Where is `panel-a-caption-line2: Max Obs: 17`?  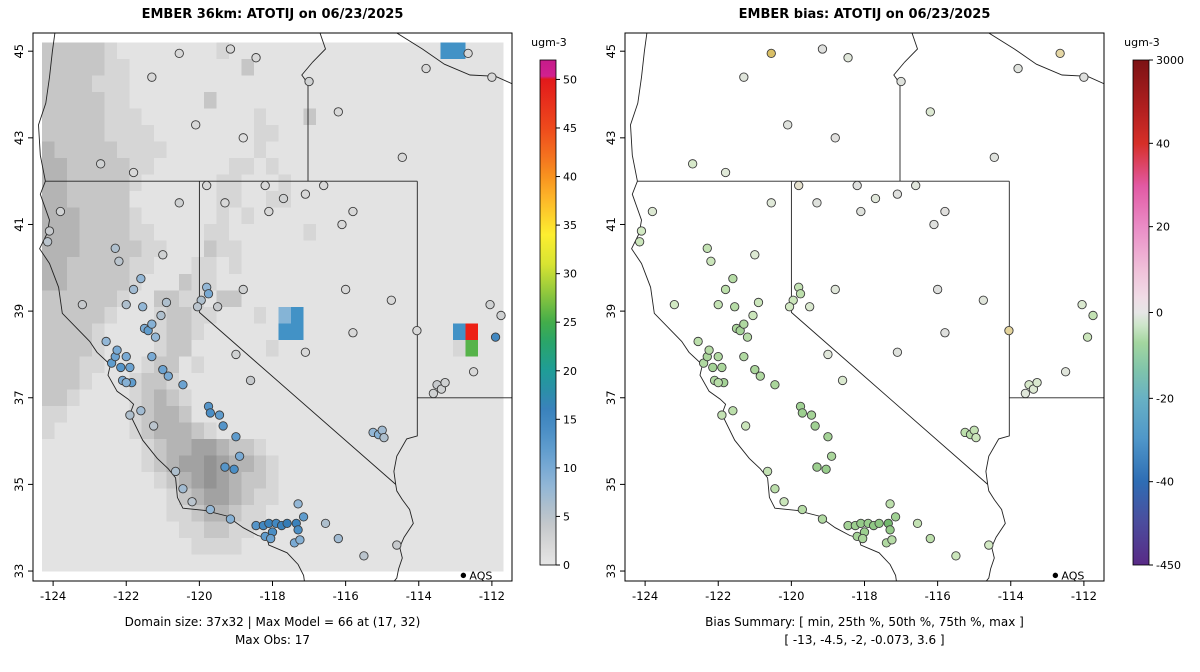 panel-a-caption-line2: Max Obs: 17 is located at coordinates (272, 640).